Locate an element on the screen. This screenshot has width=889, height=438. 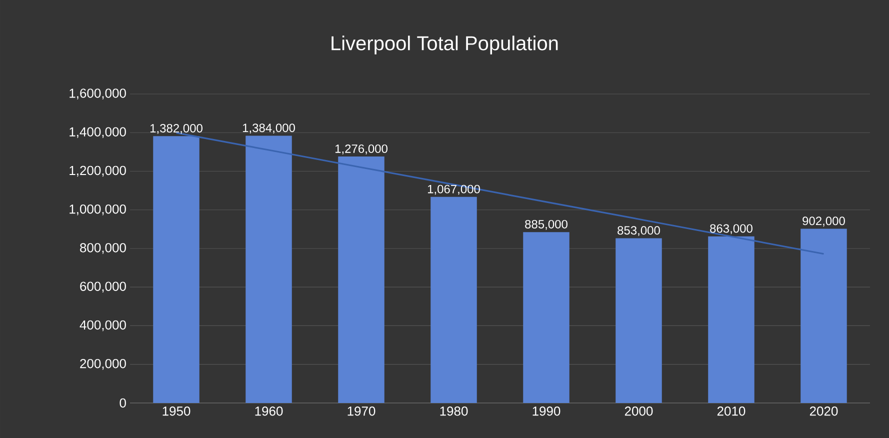
data-label: 902,000 is located at coordinates (823, 221).